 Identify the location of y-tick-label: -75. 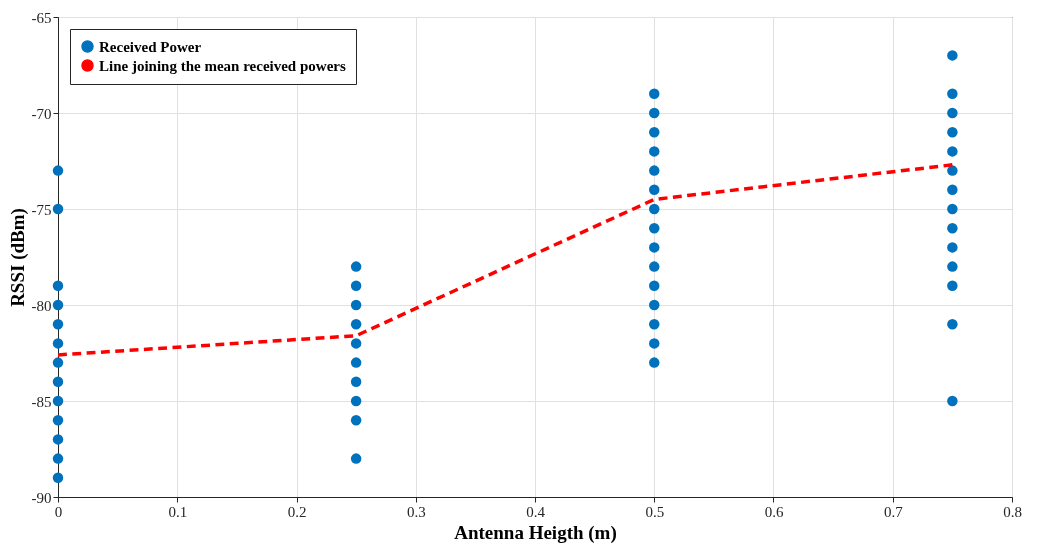
(41, 209).